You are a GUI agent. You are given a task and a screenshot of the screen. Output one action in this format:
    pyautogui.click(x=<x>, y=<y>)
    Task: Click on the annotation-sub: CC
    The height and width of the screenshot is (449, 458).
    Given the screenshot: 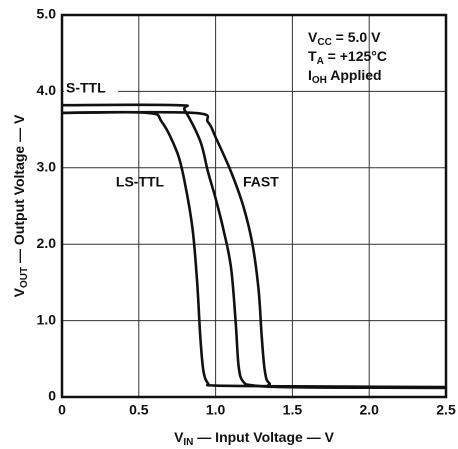 What is the action you would take?
    pyautogui.click(x=324, y=42)
    